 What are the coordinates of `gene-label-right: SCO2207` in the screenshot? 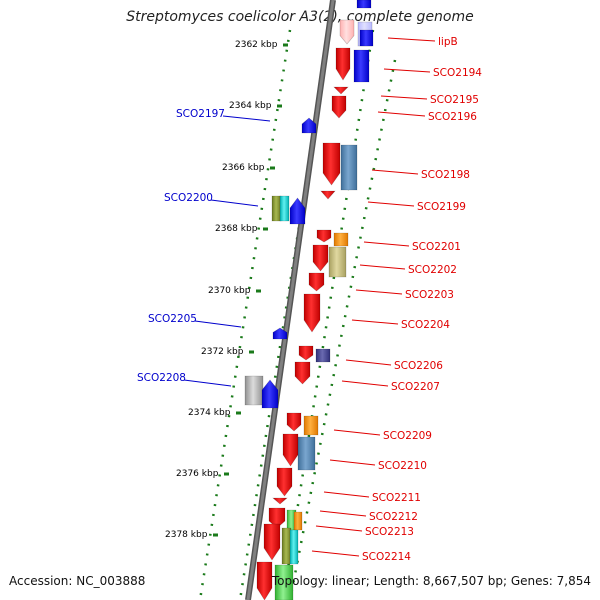 It's located at (415, 387).